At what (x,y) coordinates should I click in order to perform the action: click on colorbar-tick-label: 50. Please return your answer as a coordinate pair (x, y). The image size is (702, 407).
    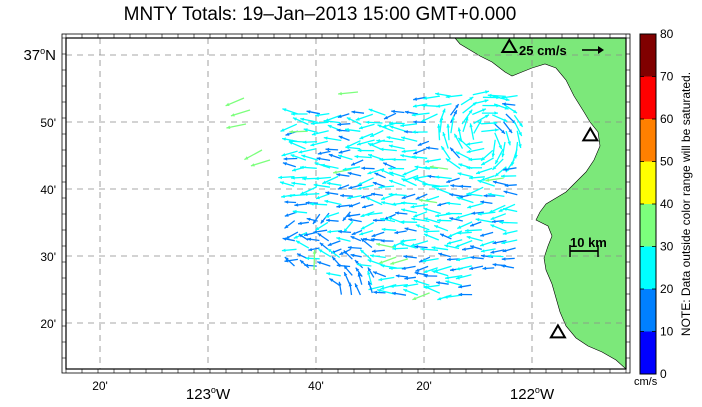
    Looking at the image, I should click on (667, 162).